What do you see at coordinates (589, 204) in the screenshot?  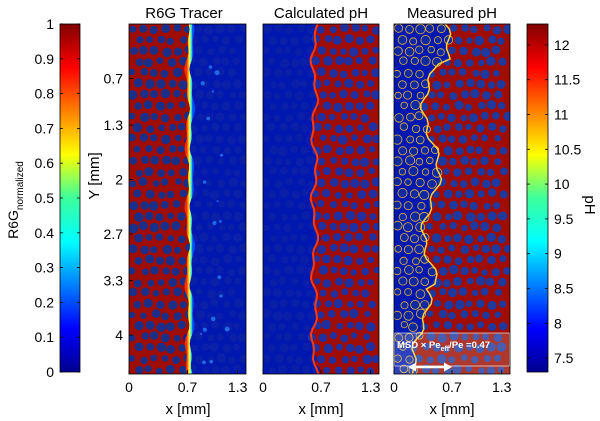 I see `colorbar-right-label: pH` at bounding box center [589, 204].